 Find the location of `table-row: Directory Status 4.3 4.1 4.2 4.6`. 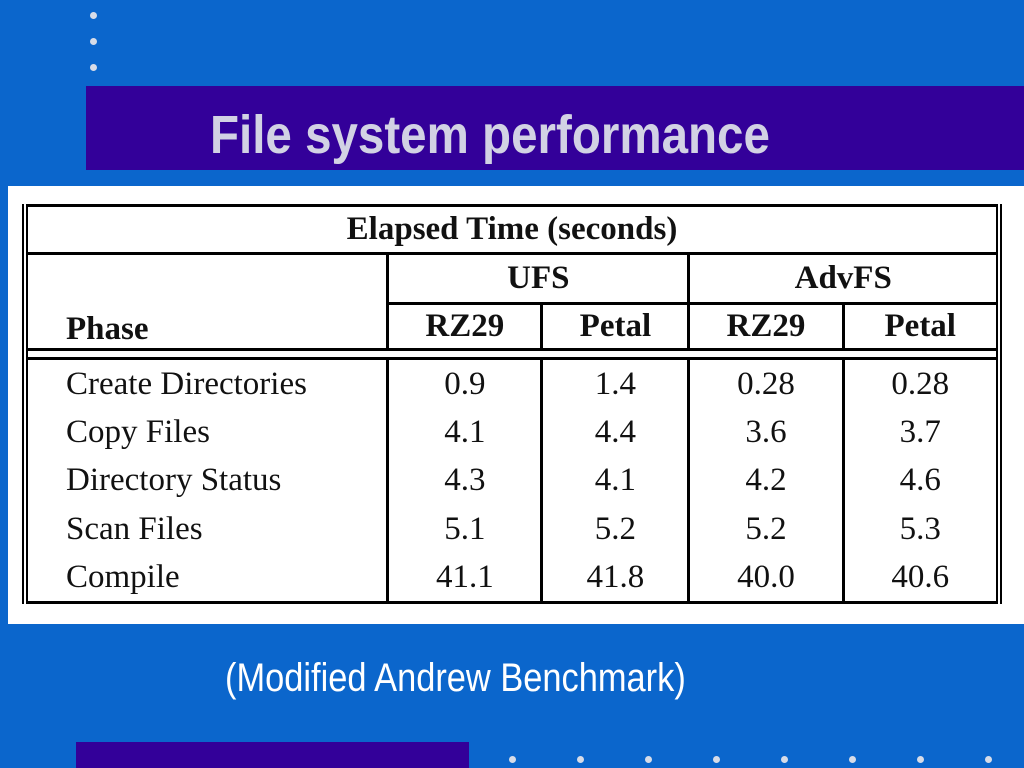

table-row: Directory Status 4.3 4.1 4.2 4.6 is located at coordinates (512, 480).